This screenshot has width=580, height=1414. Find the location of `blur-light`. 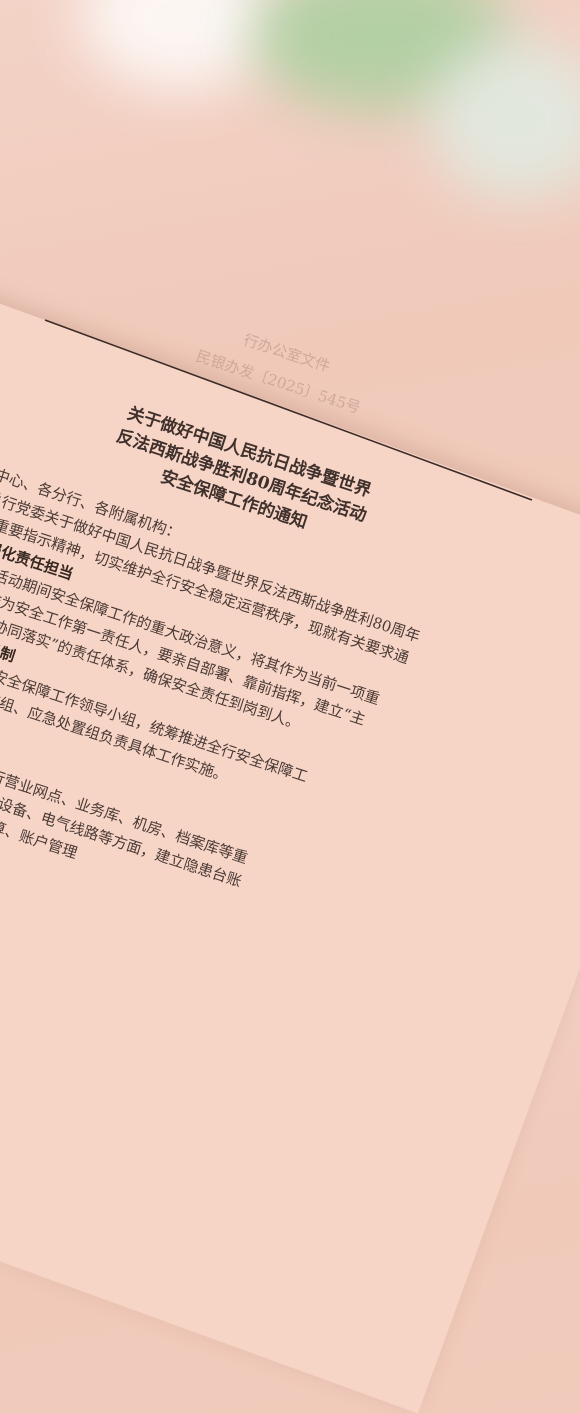

blur-light is located at coordinates (505, 120).